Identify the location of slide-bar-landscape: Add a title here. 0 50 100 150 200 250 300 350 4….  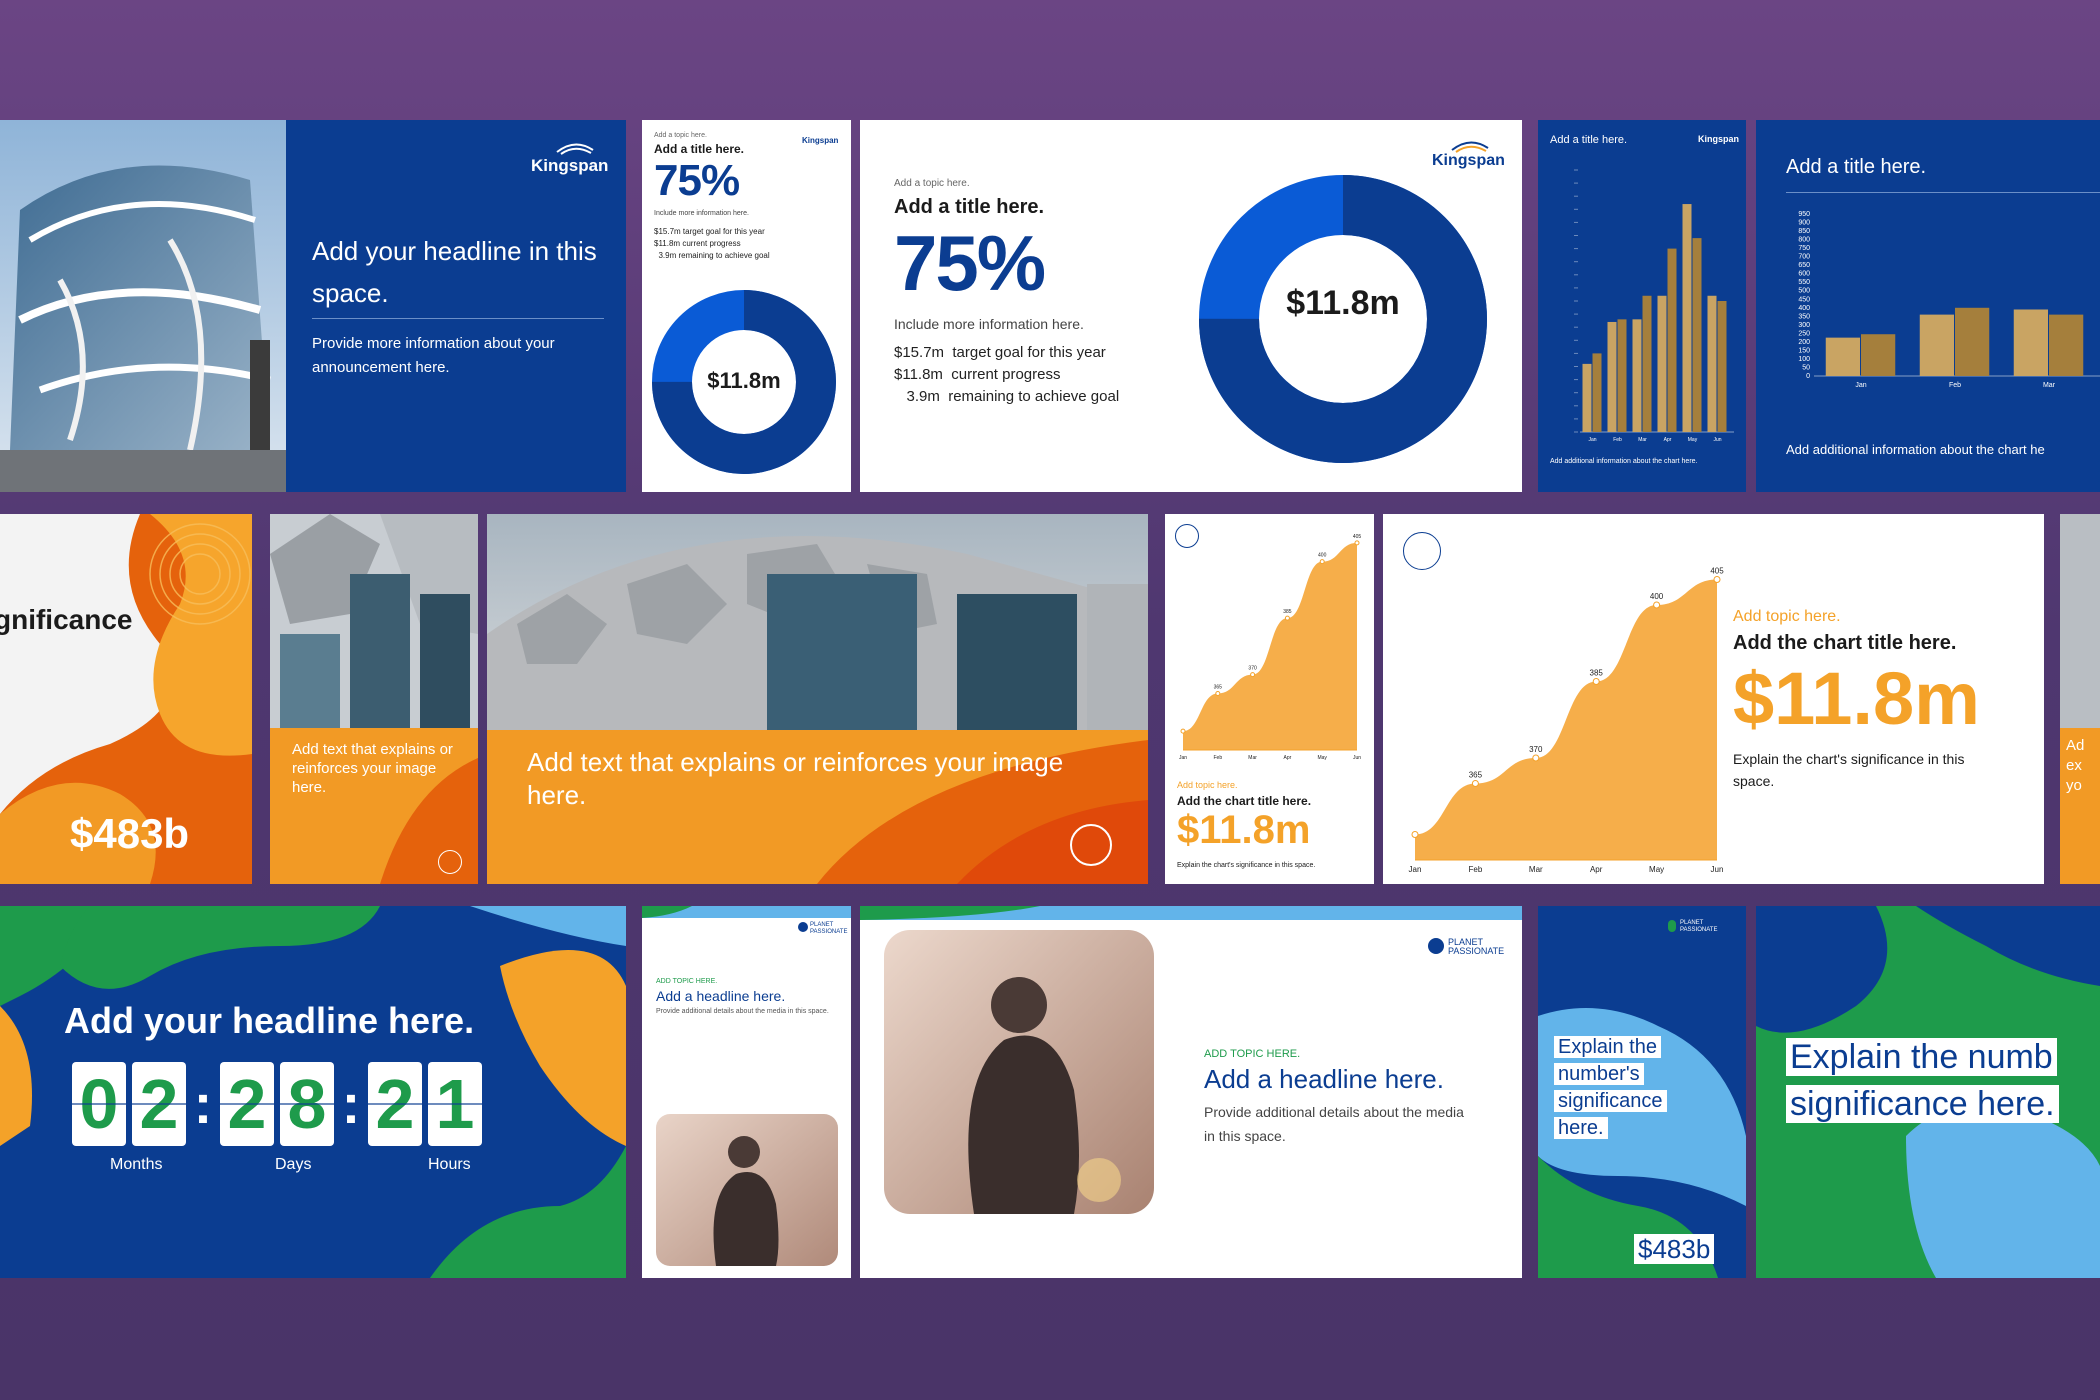
(1928, 306).